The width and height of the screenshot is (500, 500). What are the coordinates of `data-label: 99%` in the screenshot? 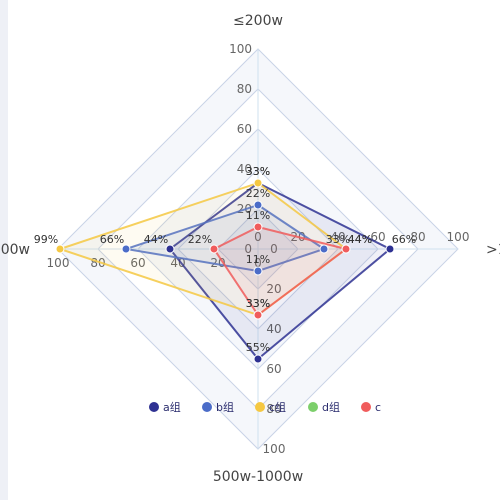 It's located at (46, 239).